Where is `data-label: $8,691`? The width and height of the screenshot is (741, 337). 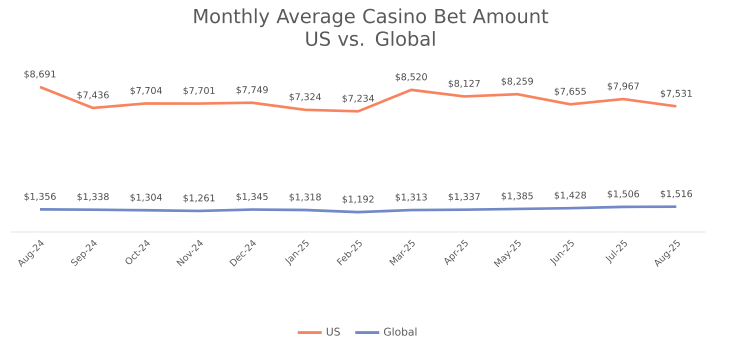
data-label: $8,691 is located at coordinates (40, 74).